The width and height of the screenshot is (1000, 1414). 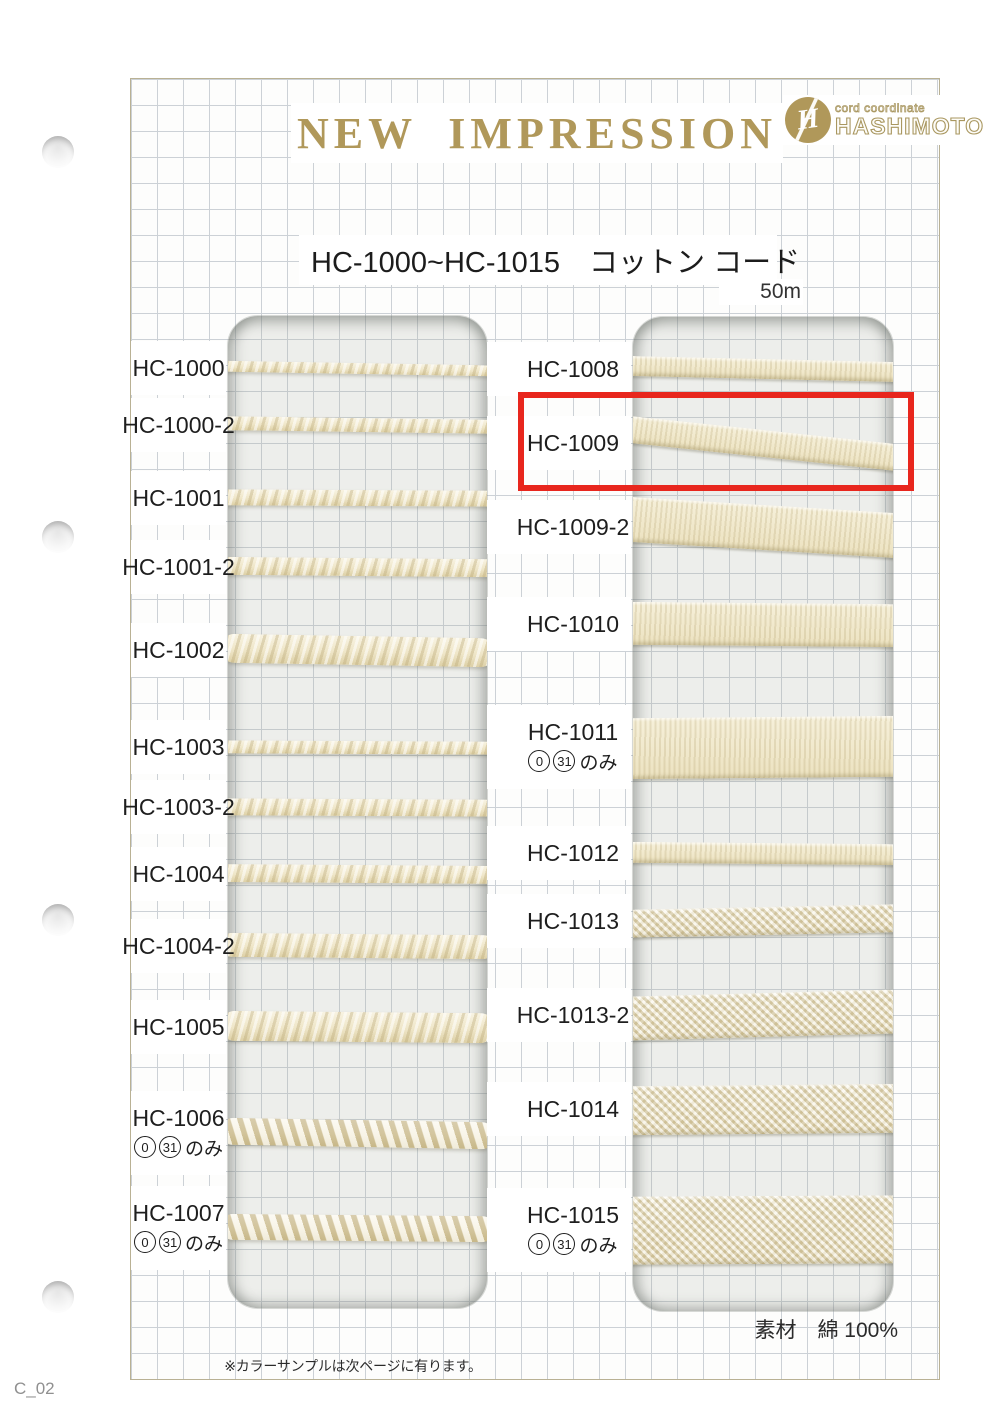 I want to click on sample-label: HC-1005, so click(x=178, y=1026).